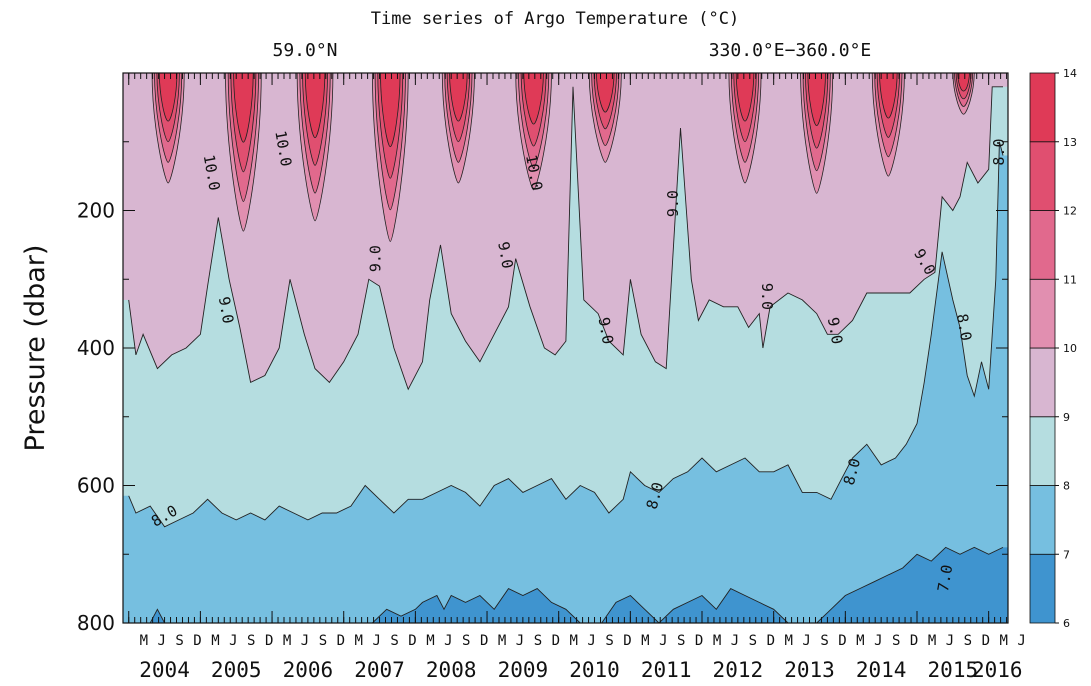 This screenshot has height=686, width=1091. What do you see at coordinates (1070, 73) in the screenshot?
I see `colorbar-label: 14` at bounding box center [1070, 73].